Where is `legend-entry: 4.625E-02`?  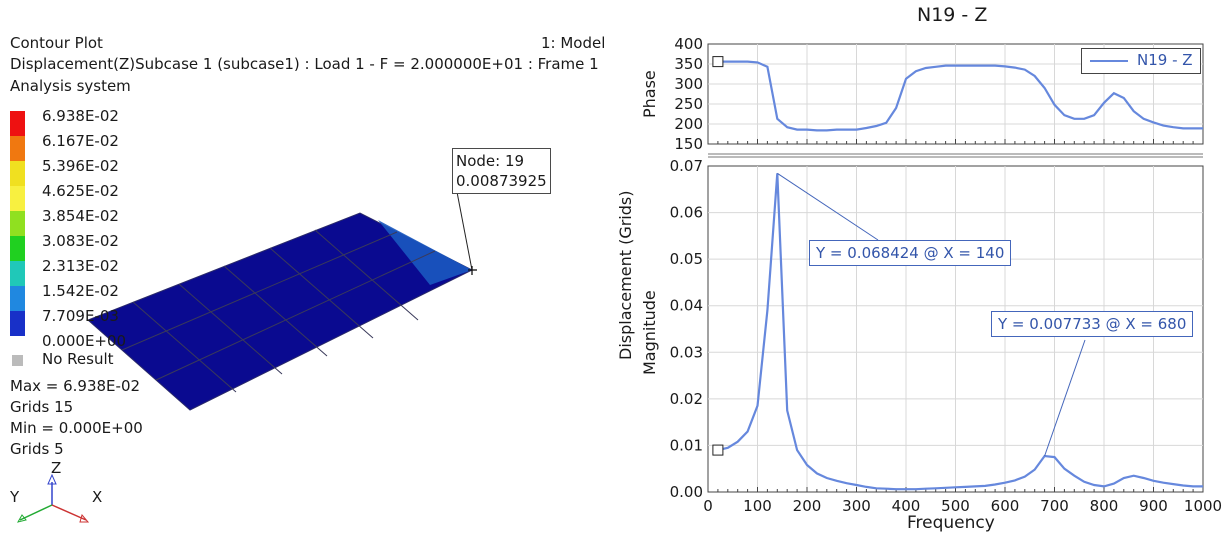 legend-entry: 4.625E-02 is located at coordinates (85, 196).